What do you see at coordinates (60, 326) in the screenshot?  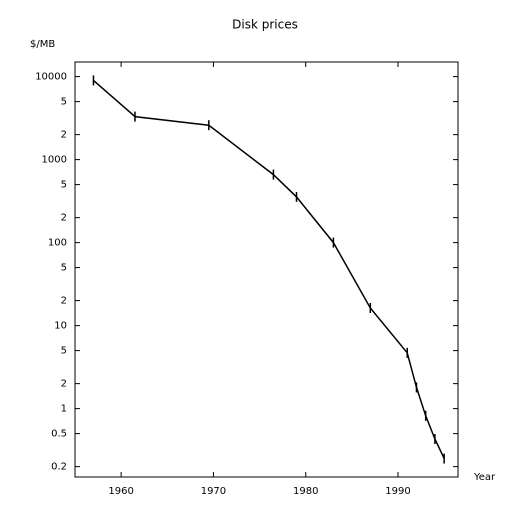 I see `y-tick-label: 10` at bounding box center [60, 326].